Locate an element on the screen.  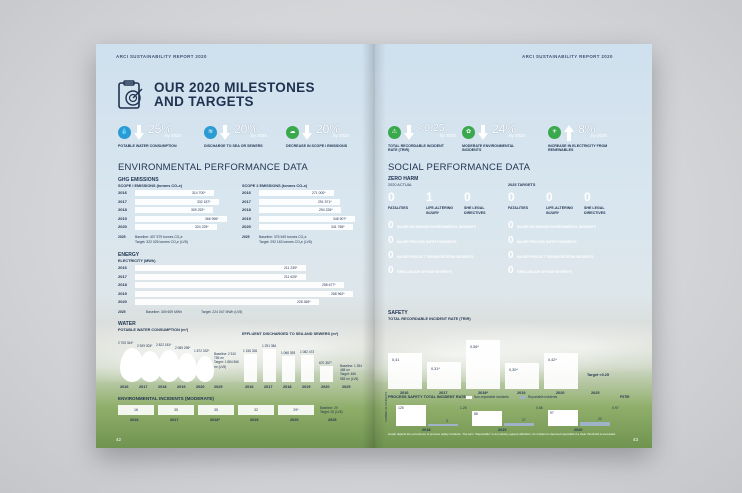
electricity-target: Target: 224 047 MWh (LV5) is located at coordinates (222, 312).